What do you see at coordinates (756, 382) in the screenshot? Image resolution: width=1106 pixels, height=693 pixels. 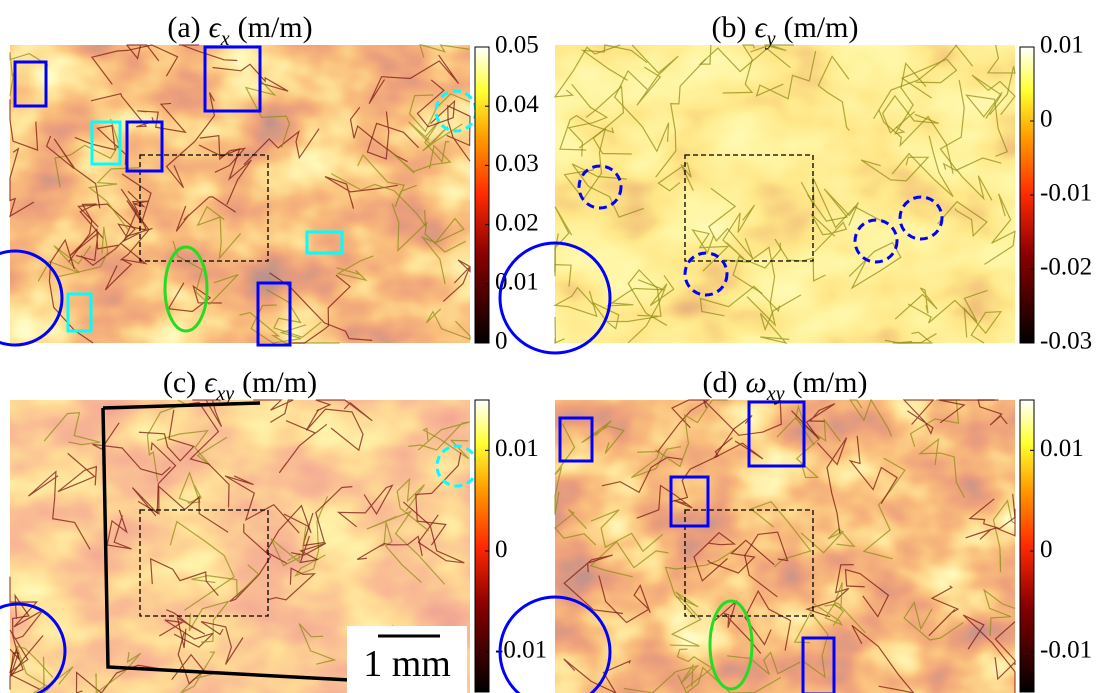 I see `symbol: ω` at bounding box center [756, 382].